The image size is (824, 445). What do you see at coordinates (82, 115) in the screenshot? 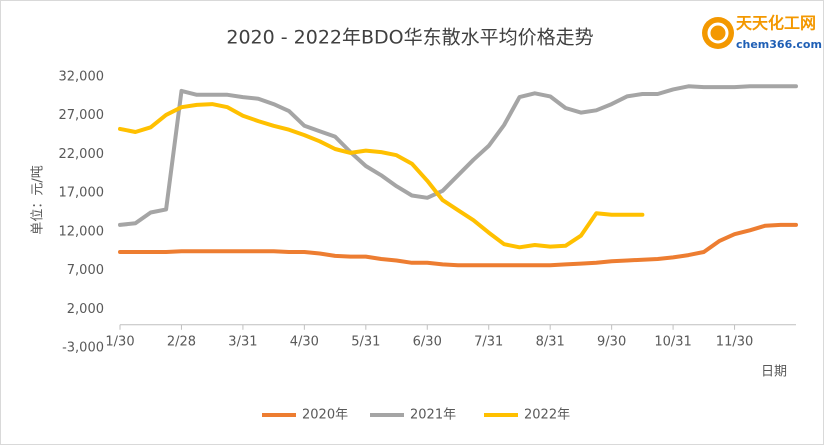
I see `y-tick-label: 27,000` at bounding box center [82, 115].